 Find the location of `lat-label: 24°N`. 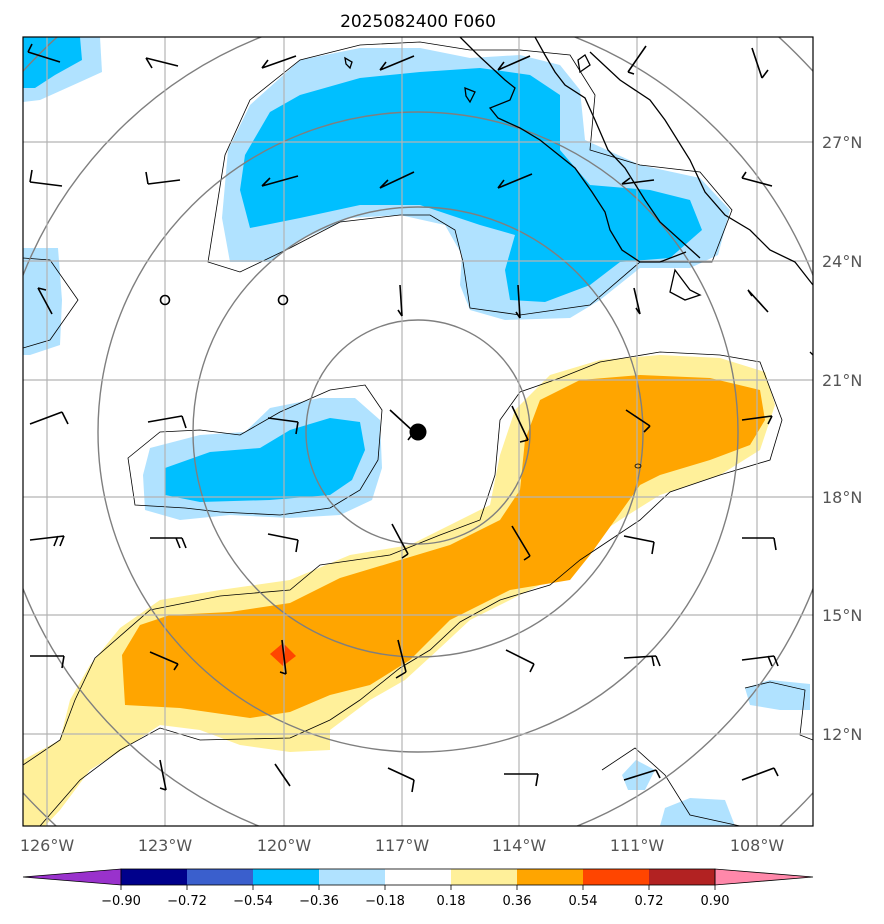

lat-label: 24°N is located at coordinates (842, 261).